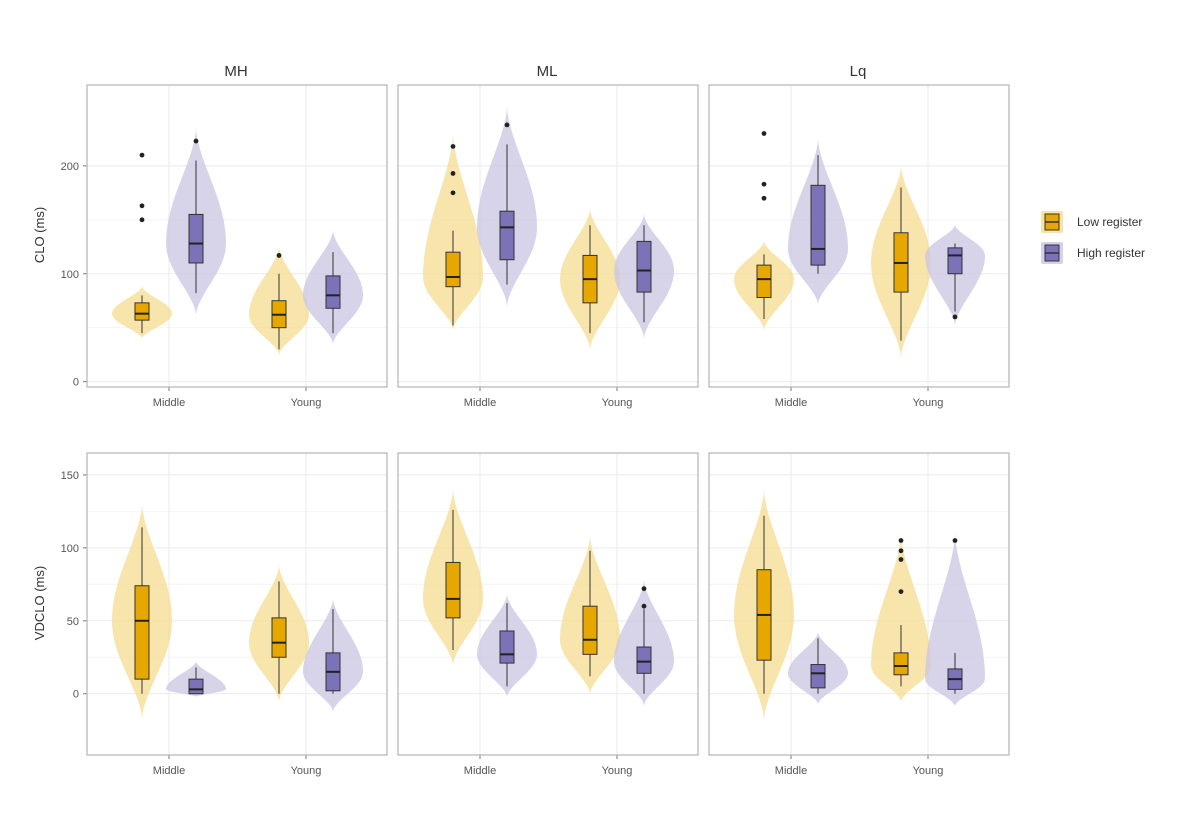 The image size is (1200, 831). Describe the element at coordinates (39, 235) in the screenshot. I see `y-axis-label-clo: CLO (ms)` at that location.